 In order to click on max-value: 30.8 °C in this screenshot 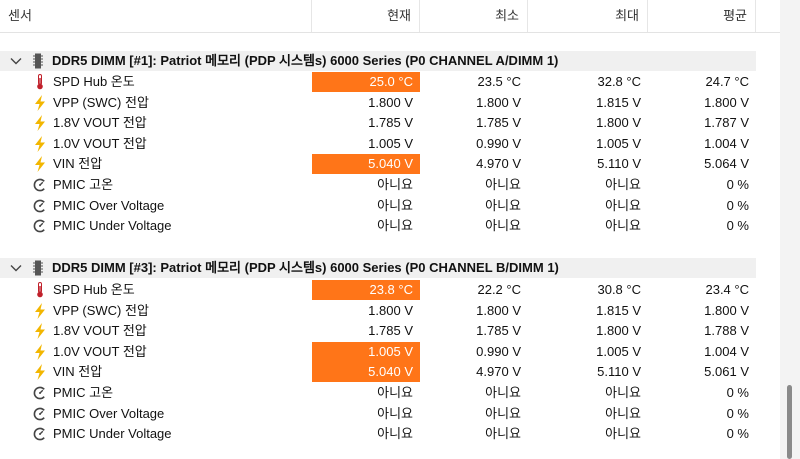, I will do `click(619, 289)`.